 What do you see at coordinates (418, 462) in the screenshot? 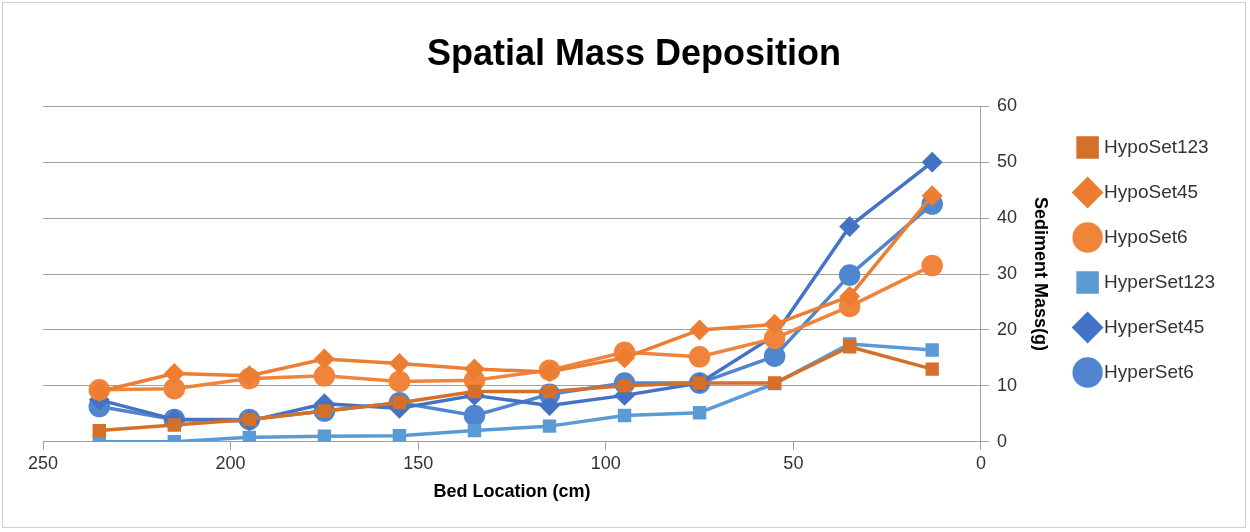
I see `x-tick-label: 150` at bounding box center [418, 462].